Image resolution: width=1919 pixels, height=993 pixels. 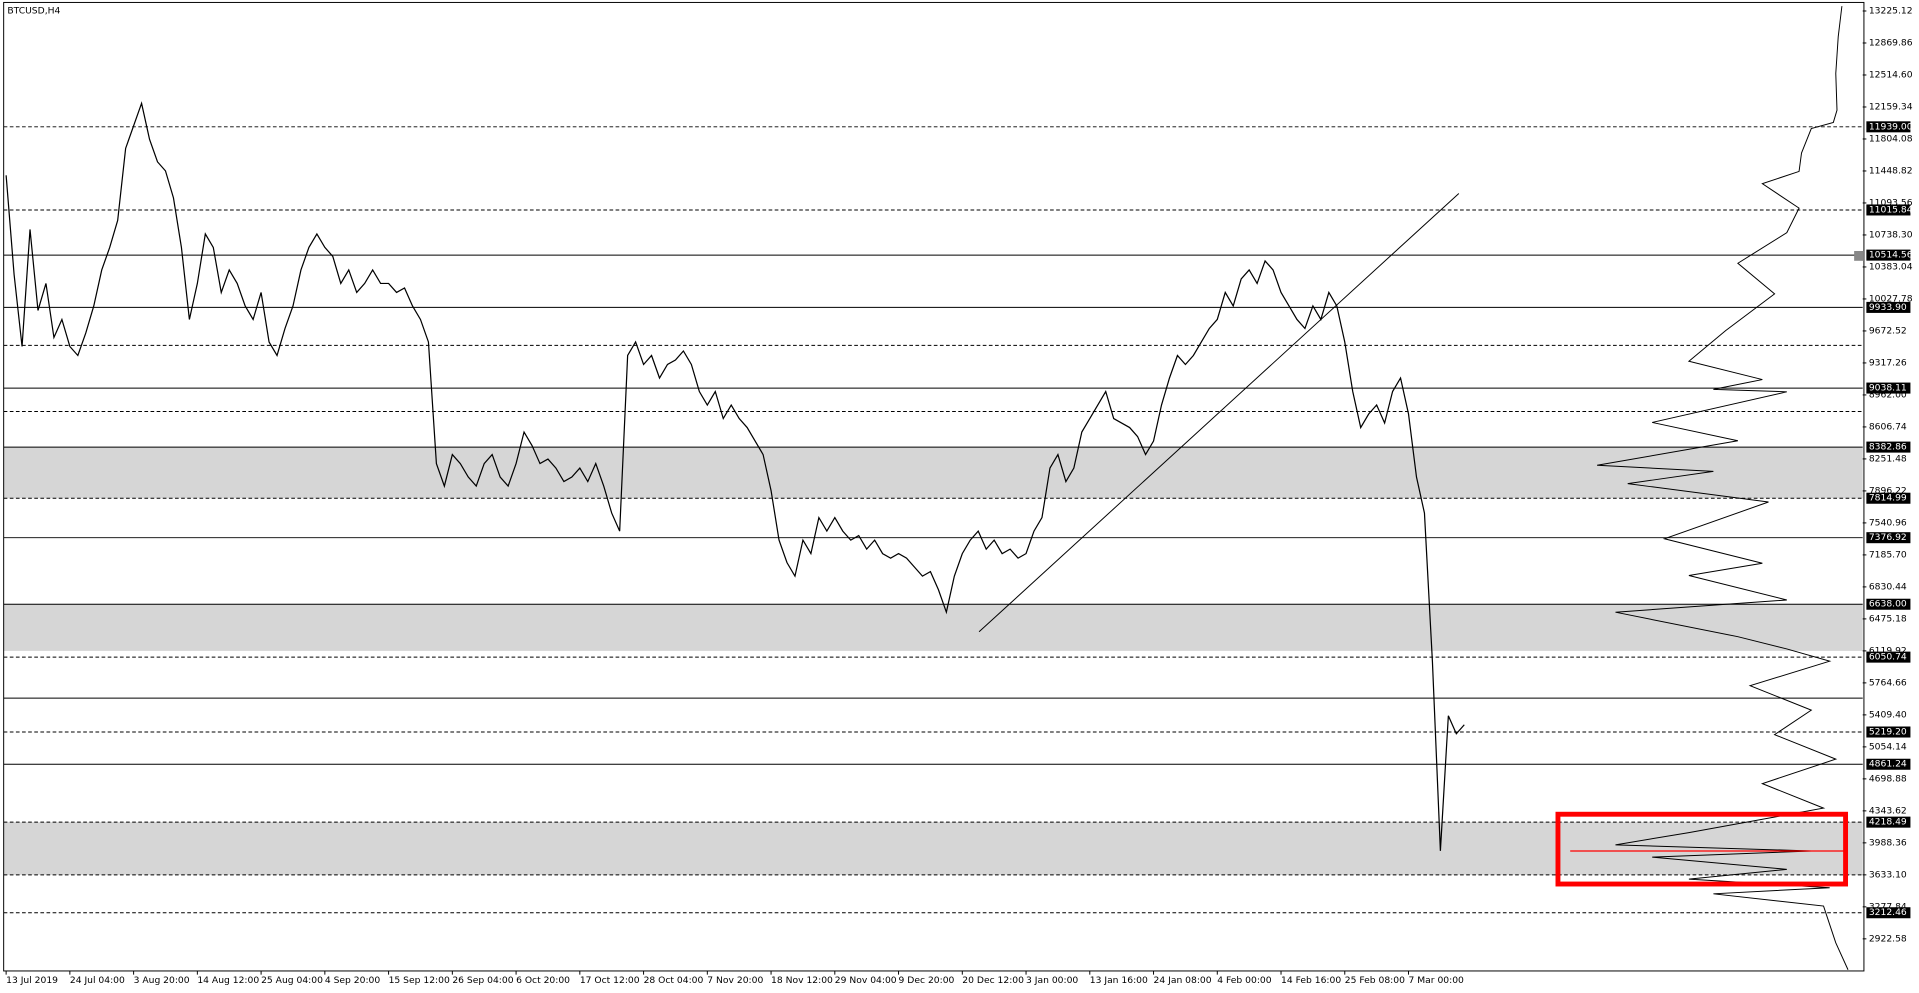 What do you see at coordinates (610, 980) in the screenshot?
I see `x-tick-label: 17 Oct 12:00` at bounding box center [610, 980].